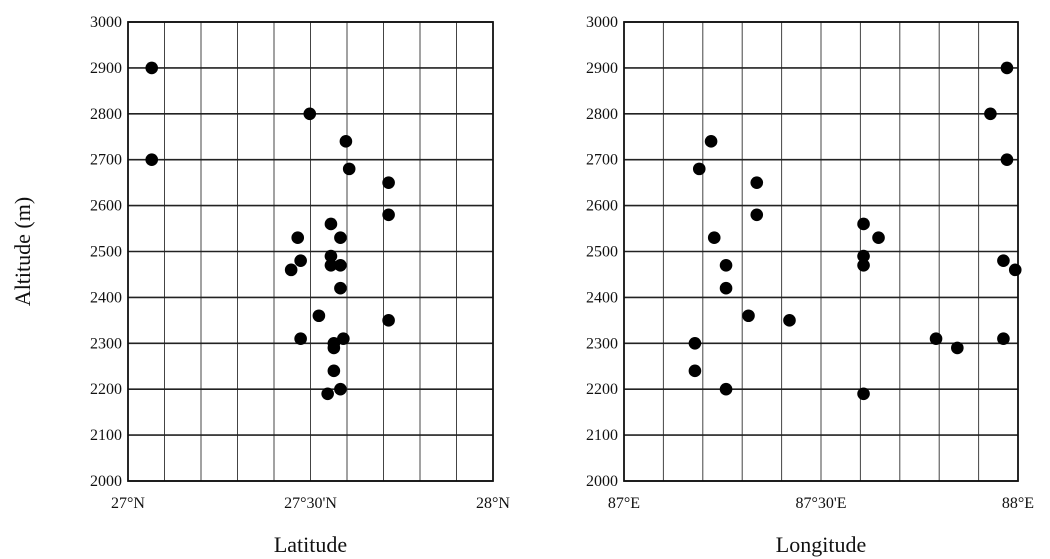 The image size is (1050, 559). What do you see at coordinates (624, 503) in the screenshot?
I see `x-tick-label: 87°E` at bounding box center [624, 503].